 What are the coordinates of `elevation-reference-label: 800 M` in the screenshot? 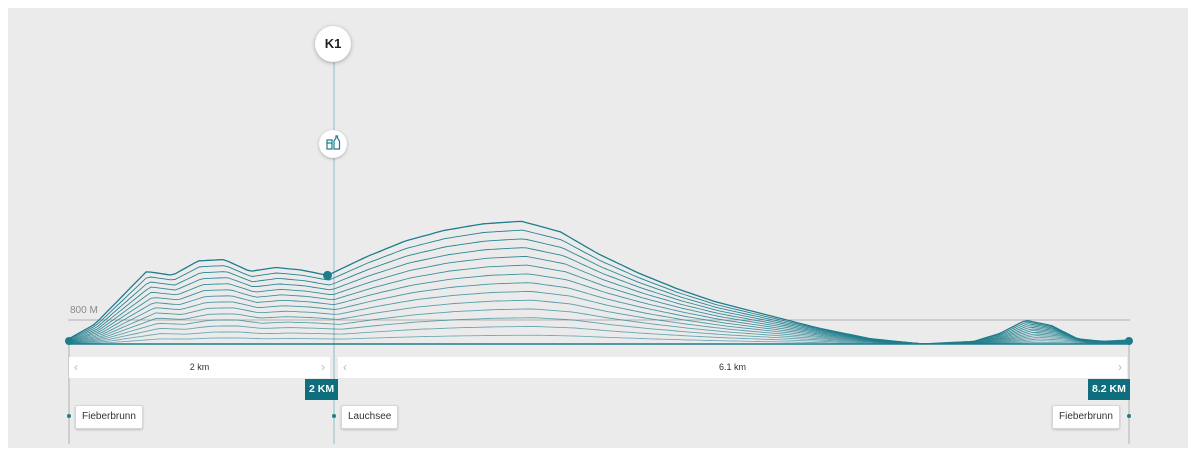 It's located at (84, 310).